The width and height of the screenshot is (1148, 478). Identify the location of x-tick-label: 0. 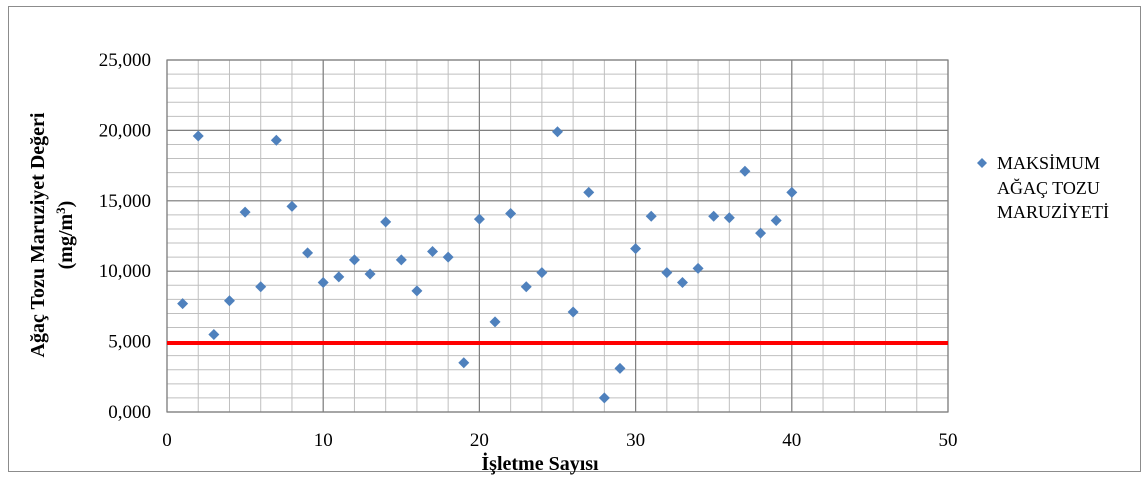
(167, 440).